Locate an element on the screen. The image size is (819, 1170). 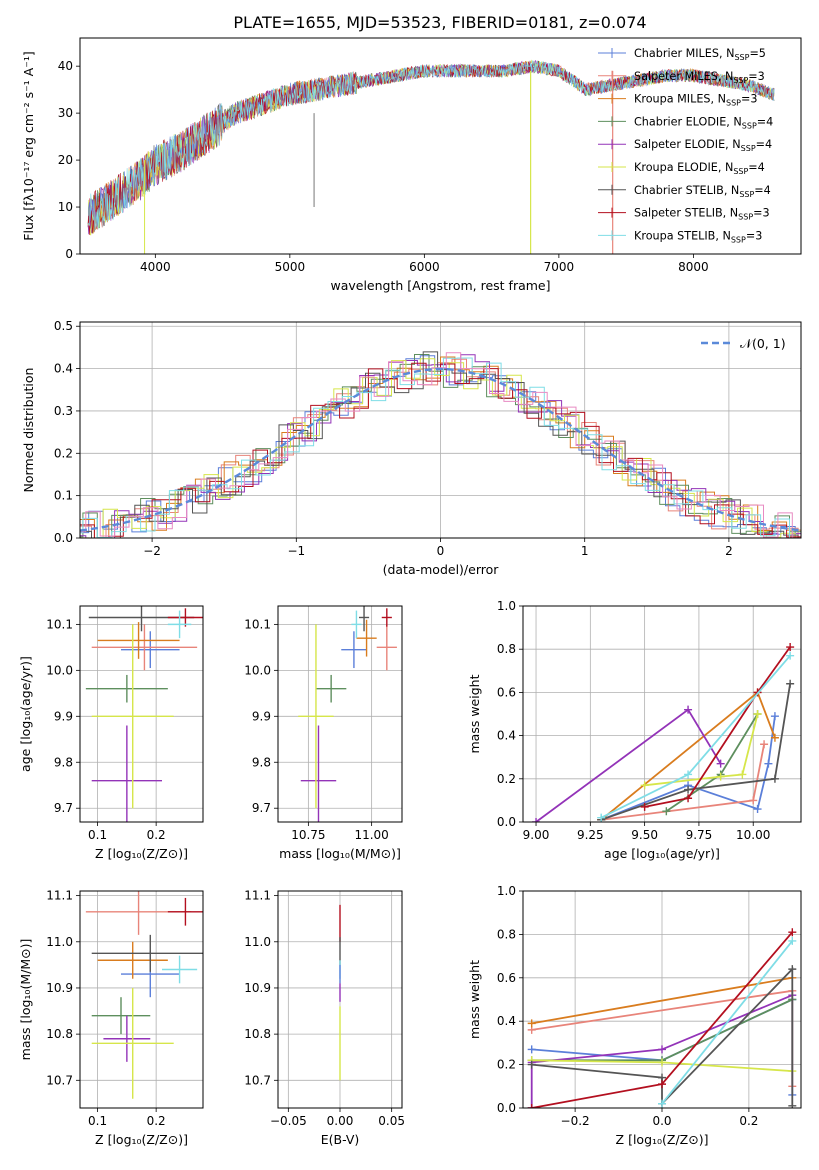
x-tick-label: −0.2 is located at coordinates (575, 1121).